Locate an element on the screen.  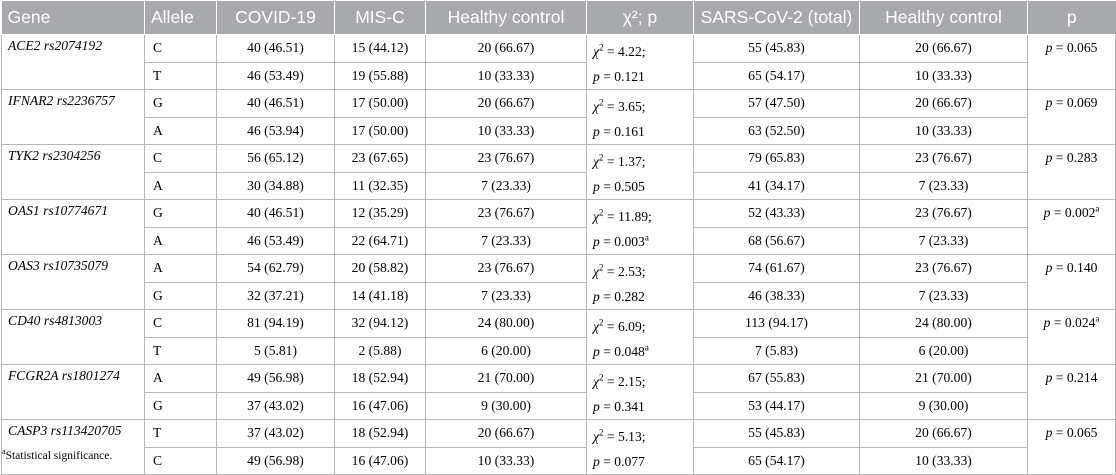
gene-cell: IFNAR2 rs2236757 is located at coordinates (73, 117).